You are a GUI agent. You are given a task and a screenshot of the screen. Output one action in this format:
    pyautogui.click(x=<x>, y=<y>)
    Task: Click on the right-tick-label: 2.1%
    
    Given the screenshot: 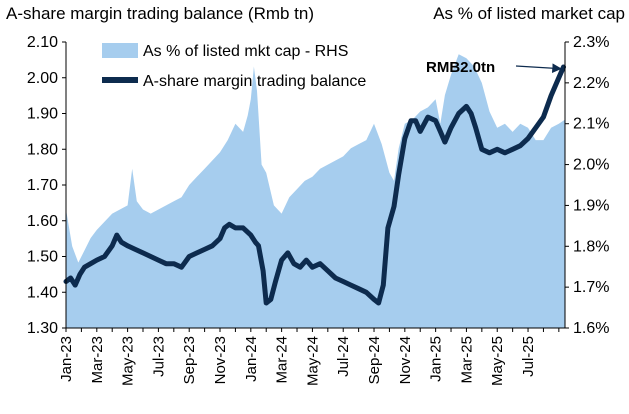 What is the action you would take?
    pyautogui.click(x=591, y=124)
    